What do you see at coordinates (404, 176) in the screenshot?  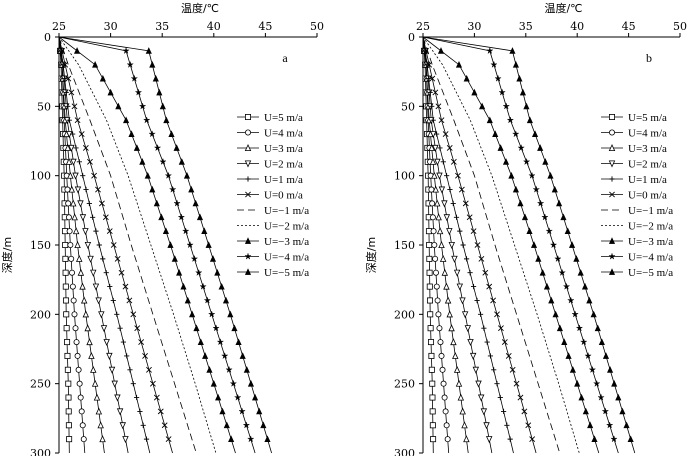 I see `y-tick-label: 100` at bounding box center [404, 176].